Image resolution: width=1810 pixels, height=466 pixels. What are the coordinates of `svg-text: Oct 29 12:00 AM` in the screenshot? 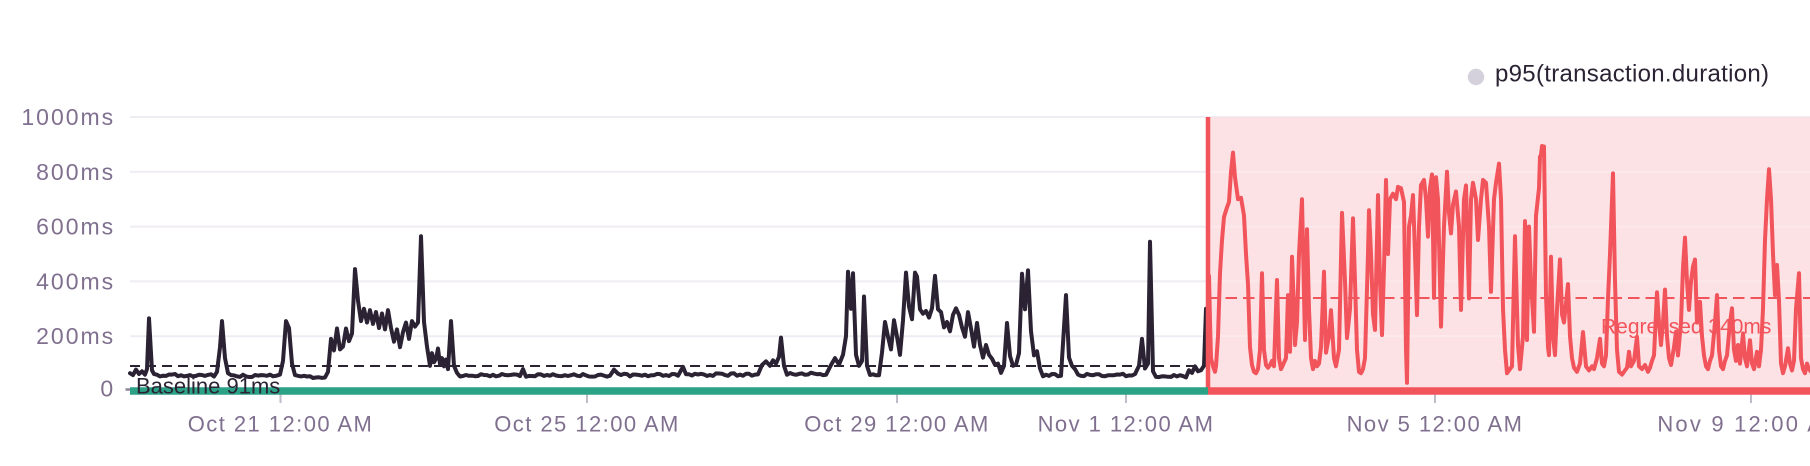 It's located at (897, 424).